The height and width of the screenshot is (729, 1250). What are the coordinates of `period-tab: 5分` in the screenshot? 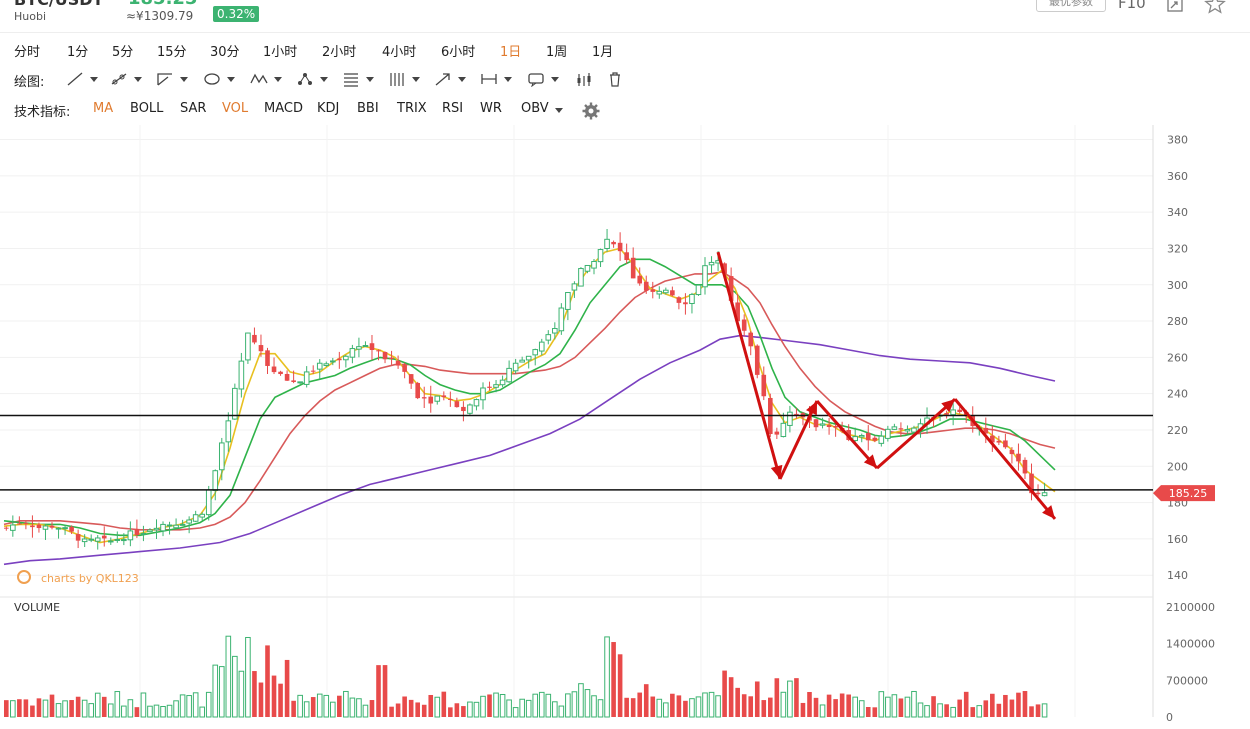 It's located at (123, 52).